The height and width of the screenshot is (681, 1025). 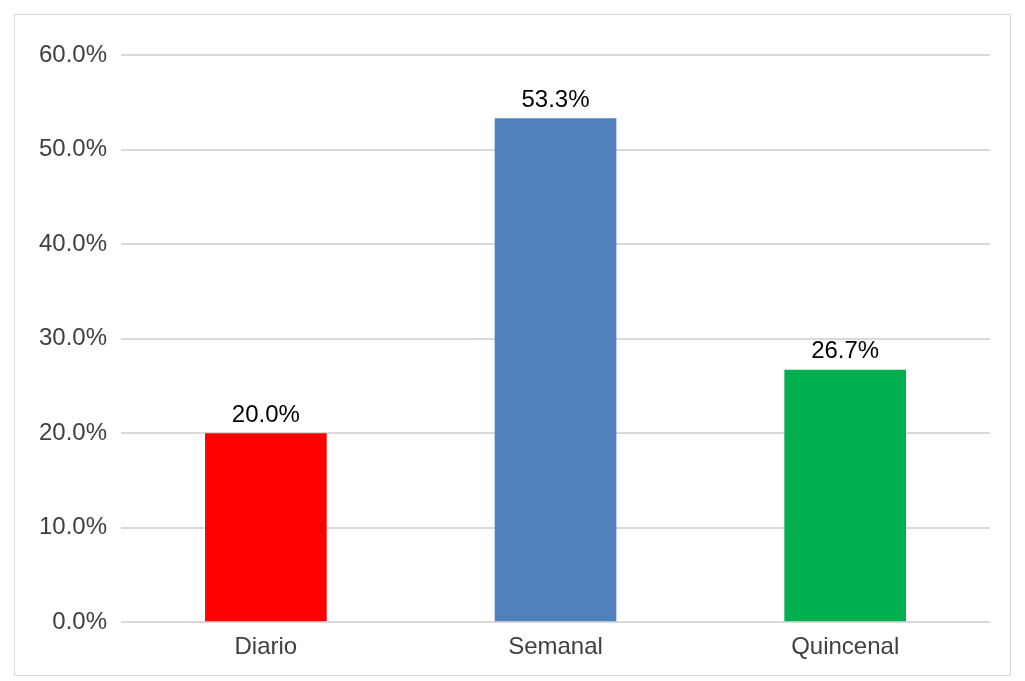 What do you see at coordinates (845, 646) in the screenshot?
I see `x-tick-label: Quincenal` at bounding box center [845, 646].